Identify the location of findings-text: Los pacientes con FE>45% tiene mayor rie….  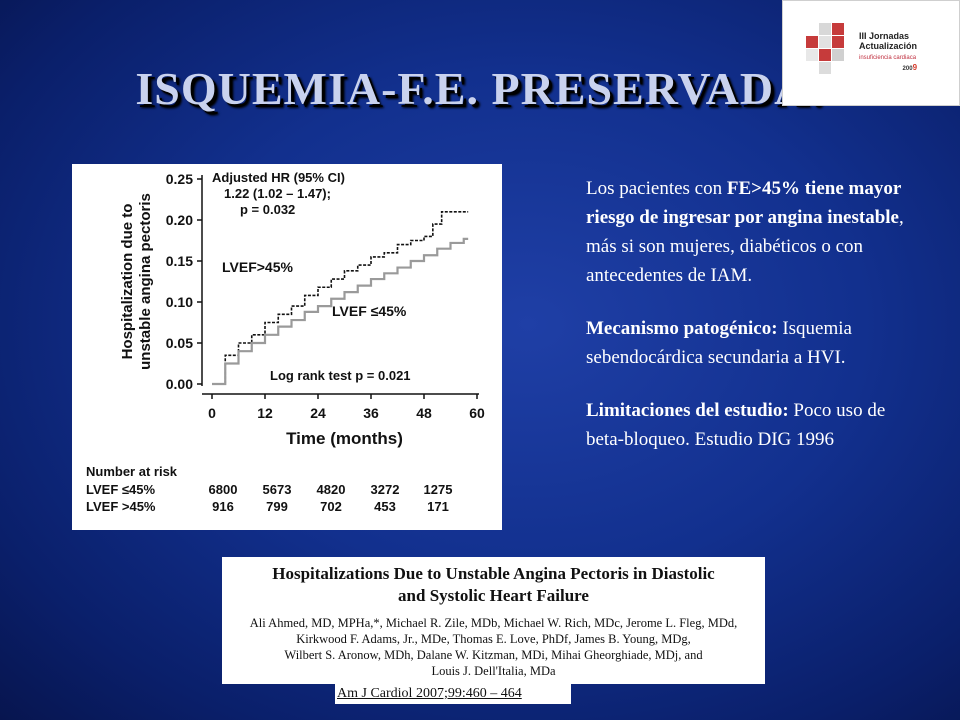
(756, 326).